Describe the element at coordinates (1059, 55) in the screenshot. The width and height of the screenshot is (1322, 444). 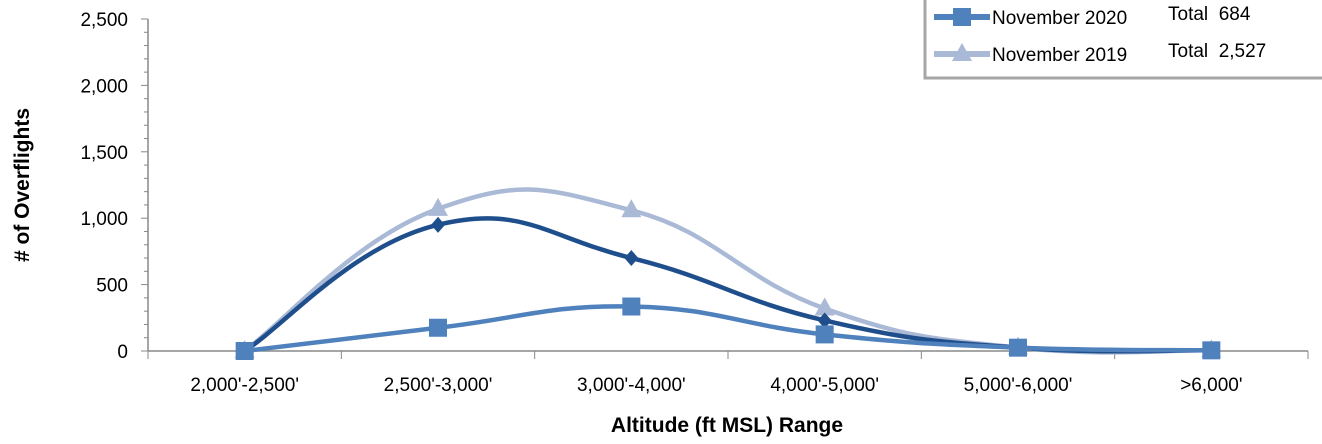
I see `legend-label: November 2019` at that location.